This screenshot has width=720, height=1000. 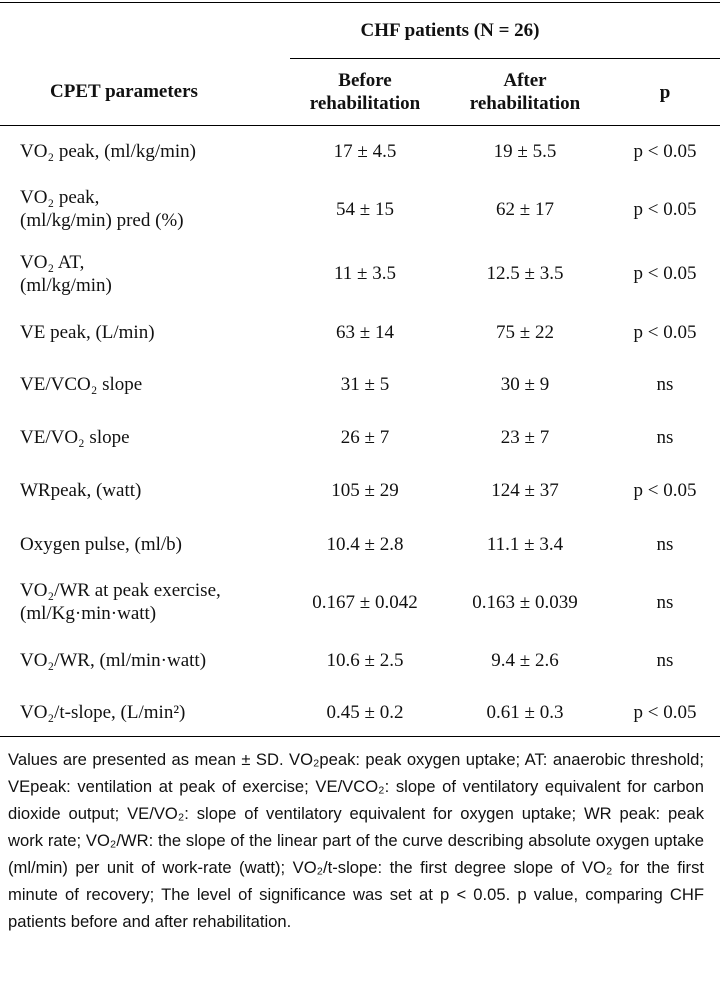 What do you see at coordinates (113, 660) in the screenshot?
I see `parameter-line: VO₂/WR, (ml/min·watt)` at bounding box center [113, 660].